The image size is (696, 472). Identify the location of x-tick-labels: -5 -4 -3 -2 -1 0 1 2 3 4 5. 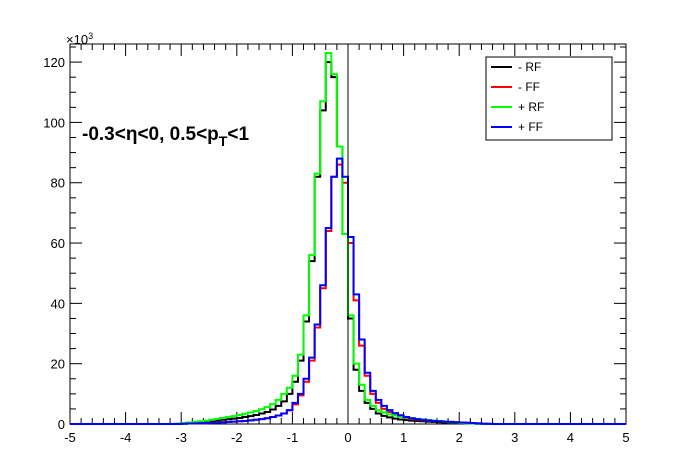
(346, 437).